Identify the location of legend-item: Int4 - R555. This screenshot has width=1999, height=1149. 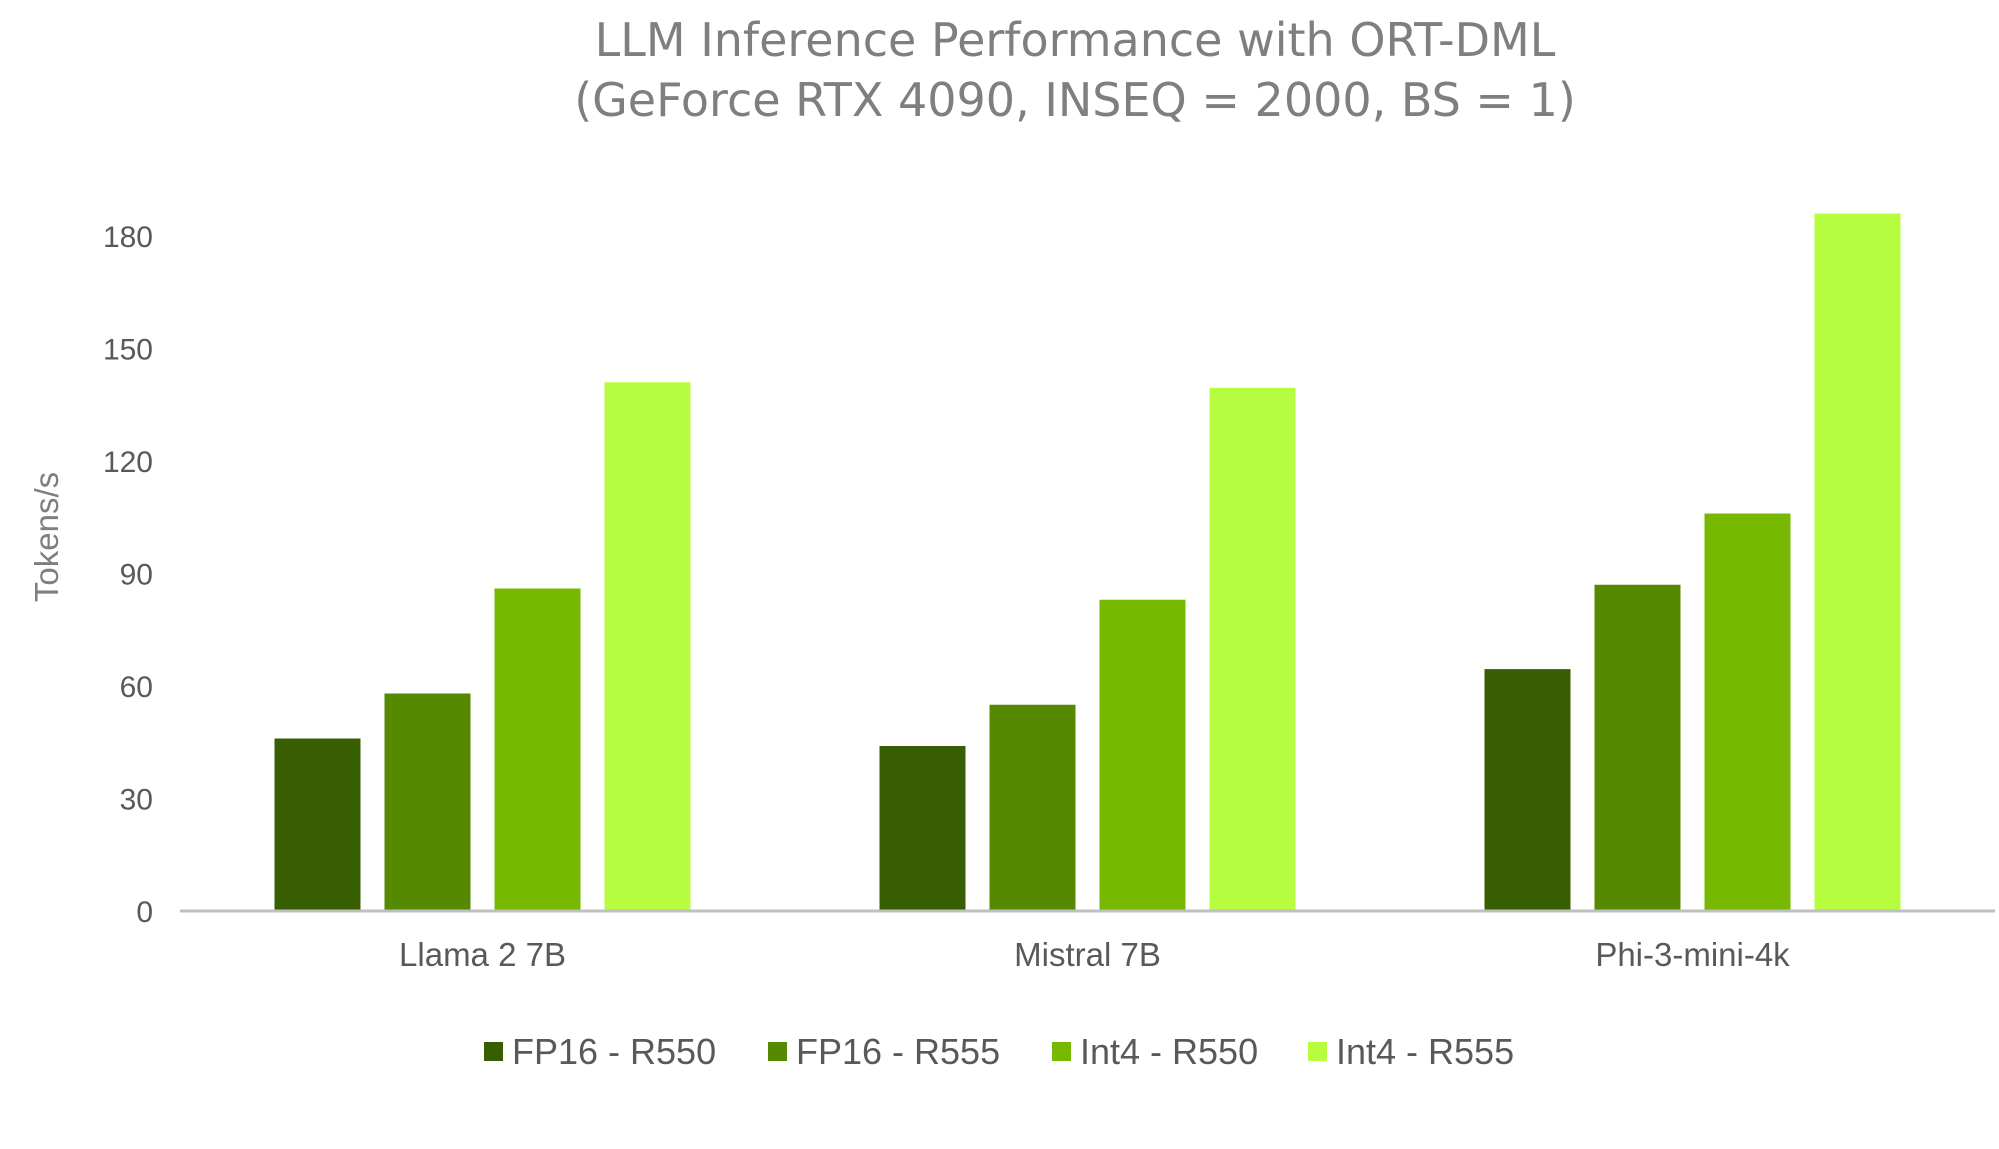
(1411, 1051).